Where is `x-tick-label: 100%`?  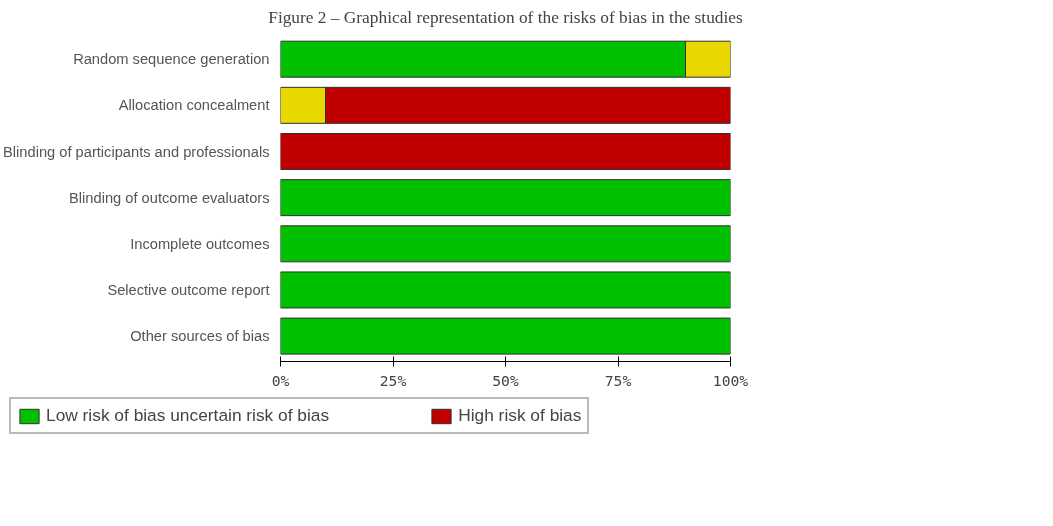
x-tick-label: 100% is located at coordinates (730, 380).